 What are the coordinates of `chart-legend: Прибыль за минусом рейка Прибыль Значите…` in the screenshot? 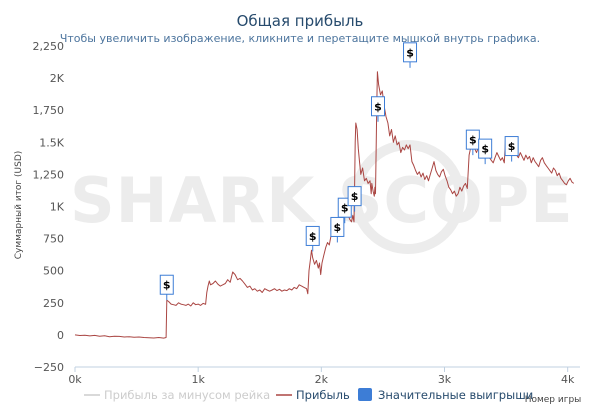 It's located at (308, 395).